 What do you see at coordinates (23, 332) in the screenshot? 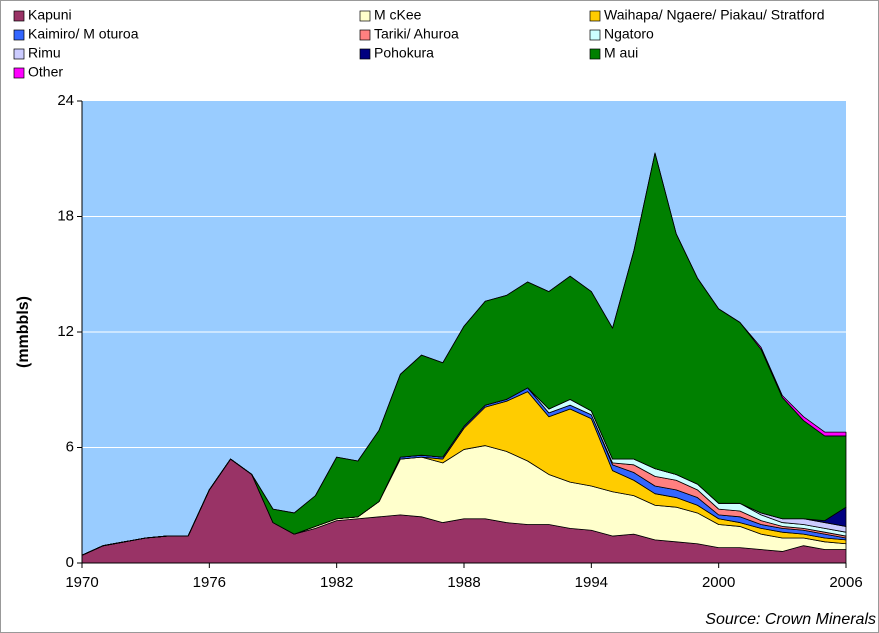
I see `y-axis-label: (mmbbls)` at bounding box center [23, 332].